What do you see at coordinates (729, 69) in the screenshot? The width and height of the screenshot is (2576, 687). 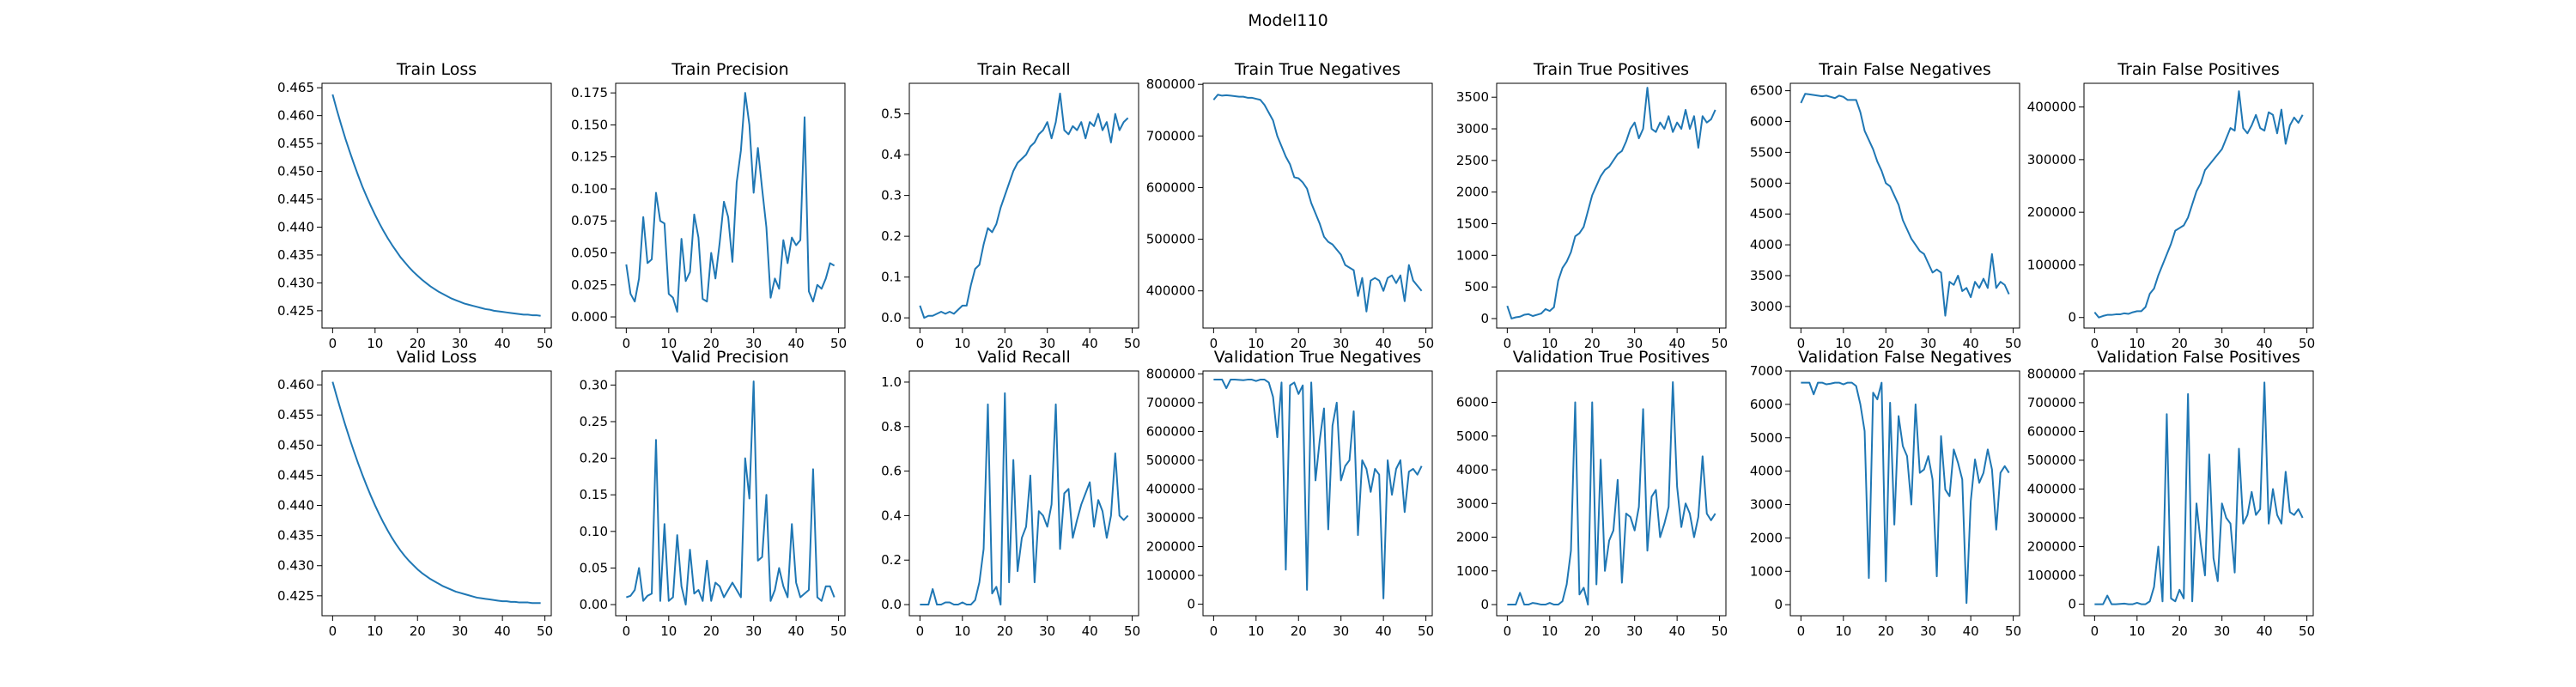 I see `subplot-title: Train Precision` at bounding box center [729, 69].